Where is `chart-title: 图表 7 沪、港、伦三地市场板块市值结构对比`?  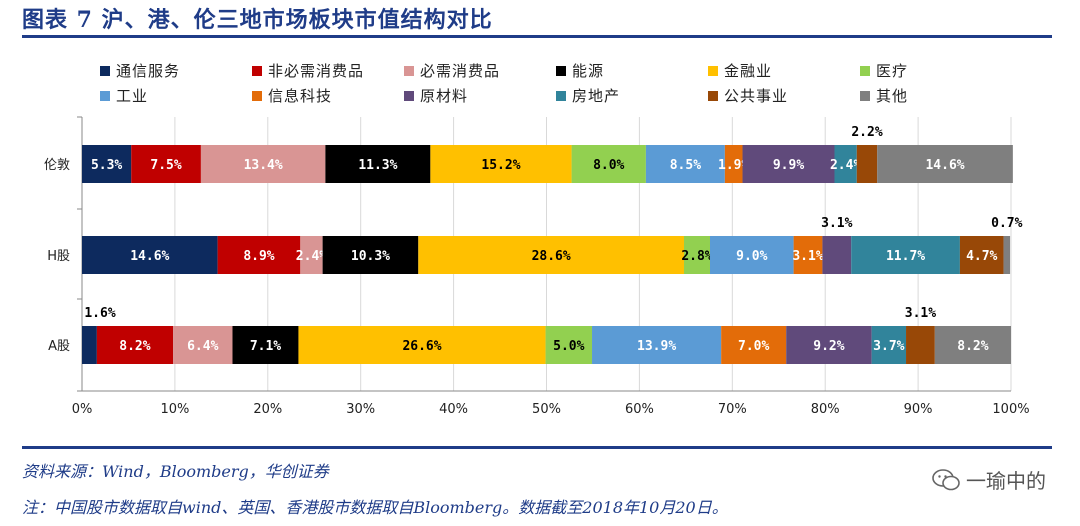
chart-title: 图表 7 沪、港、伦三地市场板块市值结构对比 is located at coordinates (257, 20).